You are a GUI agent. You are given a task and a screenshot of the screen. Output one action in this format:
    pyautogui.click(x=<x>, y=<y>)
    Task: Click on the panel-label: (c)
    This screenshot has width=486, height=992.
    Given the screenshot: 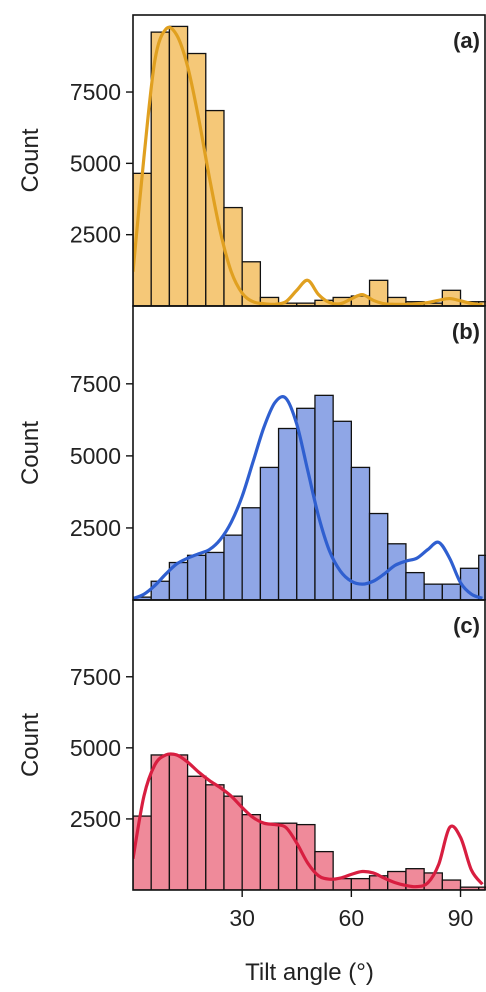 What is the action you would take?
    pyautogui.click(x=466, y=625)
    